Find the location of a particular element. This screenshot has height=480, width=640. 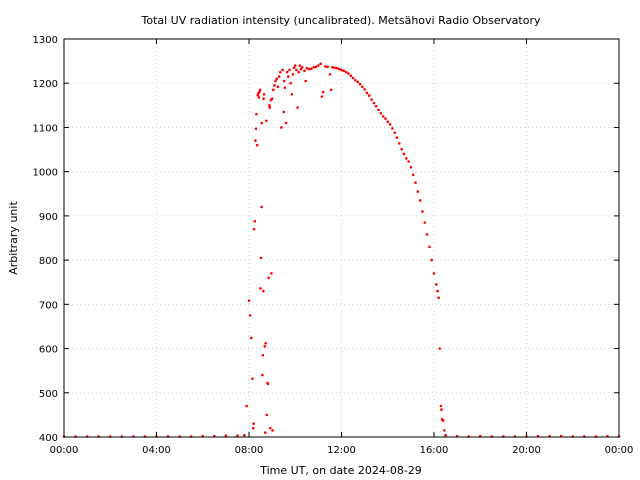

y-tick-label: 1300 is located at coordinates (45, 40).